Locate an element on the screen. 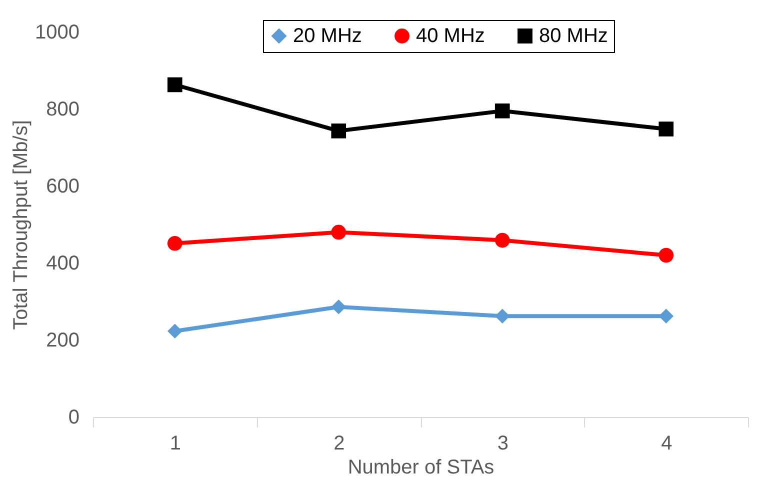  y-tick-label: 800 is located at coordinates (63, 109).